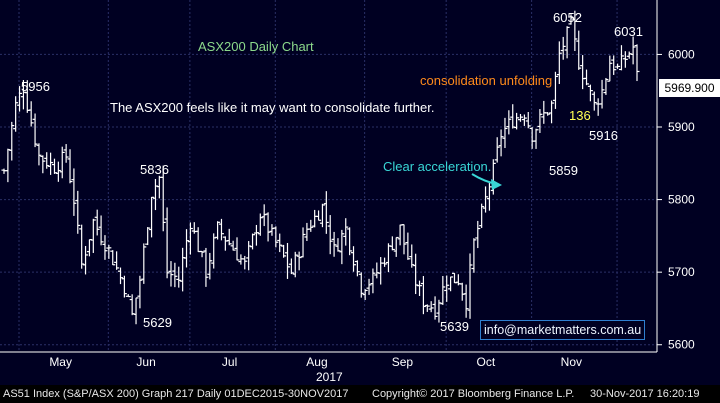 This screenshot has height=403, width=720. Describe the element at coordinates (60, 362) in the screenshot. I see `x-tick-label: May` at that location.